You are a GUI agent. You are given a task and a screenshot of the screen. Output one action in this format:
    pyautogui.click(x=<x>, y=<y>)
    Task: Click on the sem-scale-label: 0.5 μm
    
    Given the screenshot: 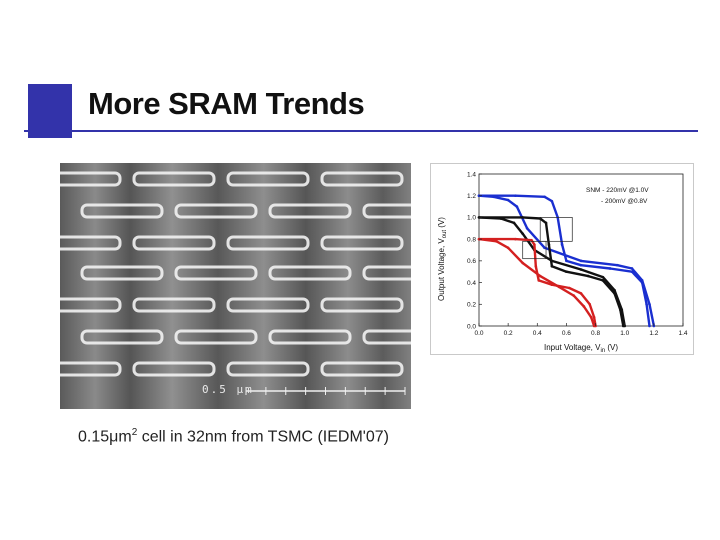 What is the action you would take?
    pyautogui.click(x=228, y=389)
    